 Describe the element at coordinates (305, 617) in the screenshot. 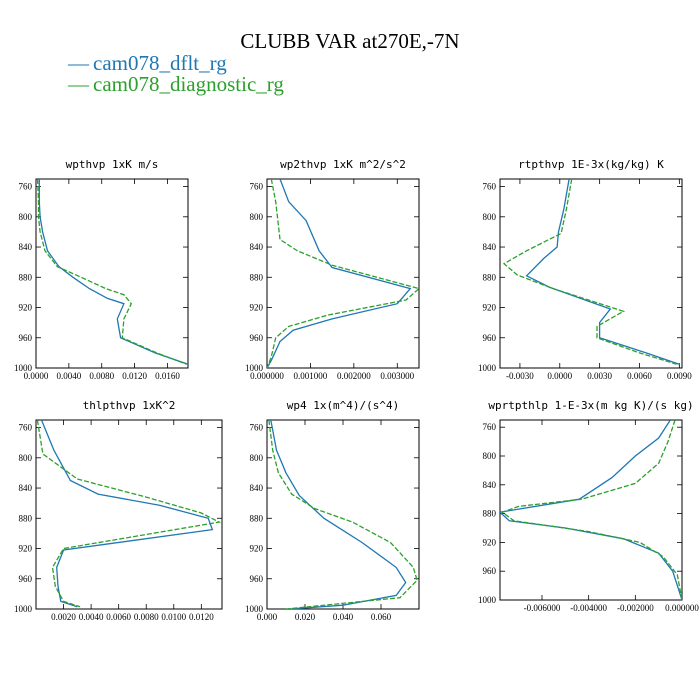

I see `x-tick-label: 0.020` at that location.